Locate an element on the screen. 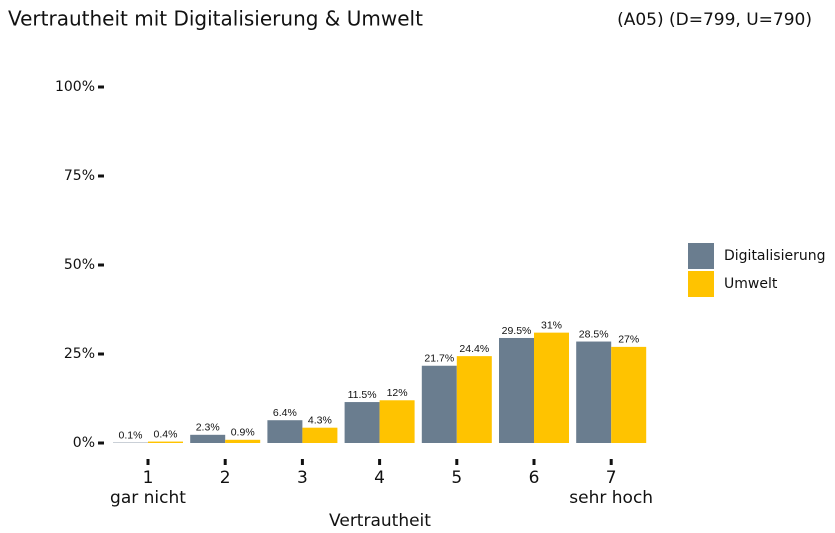 The width and height of the screenshot is (835, 533). data-label: 27% is located at coordinates (628, 340).